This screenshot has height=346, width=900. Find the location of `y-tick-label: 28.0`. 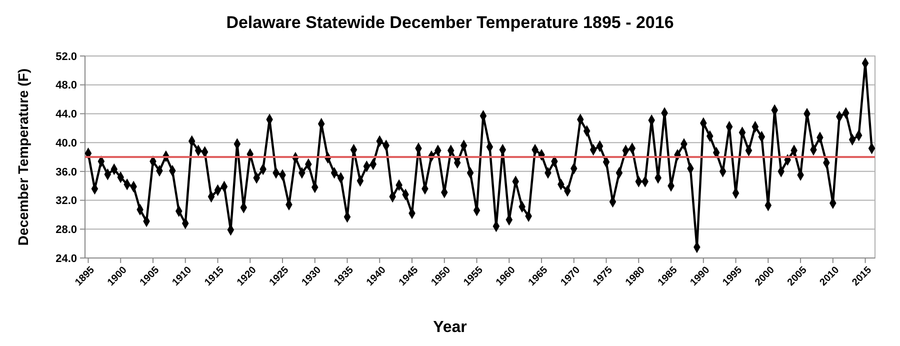

y-tick-label: 28.0 is located at coordinates (66, 230).